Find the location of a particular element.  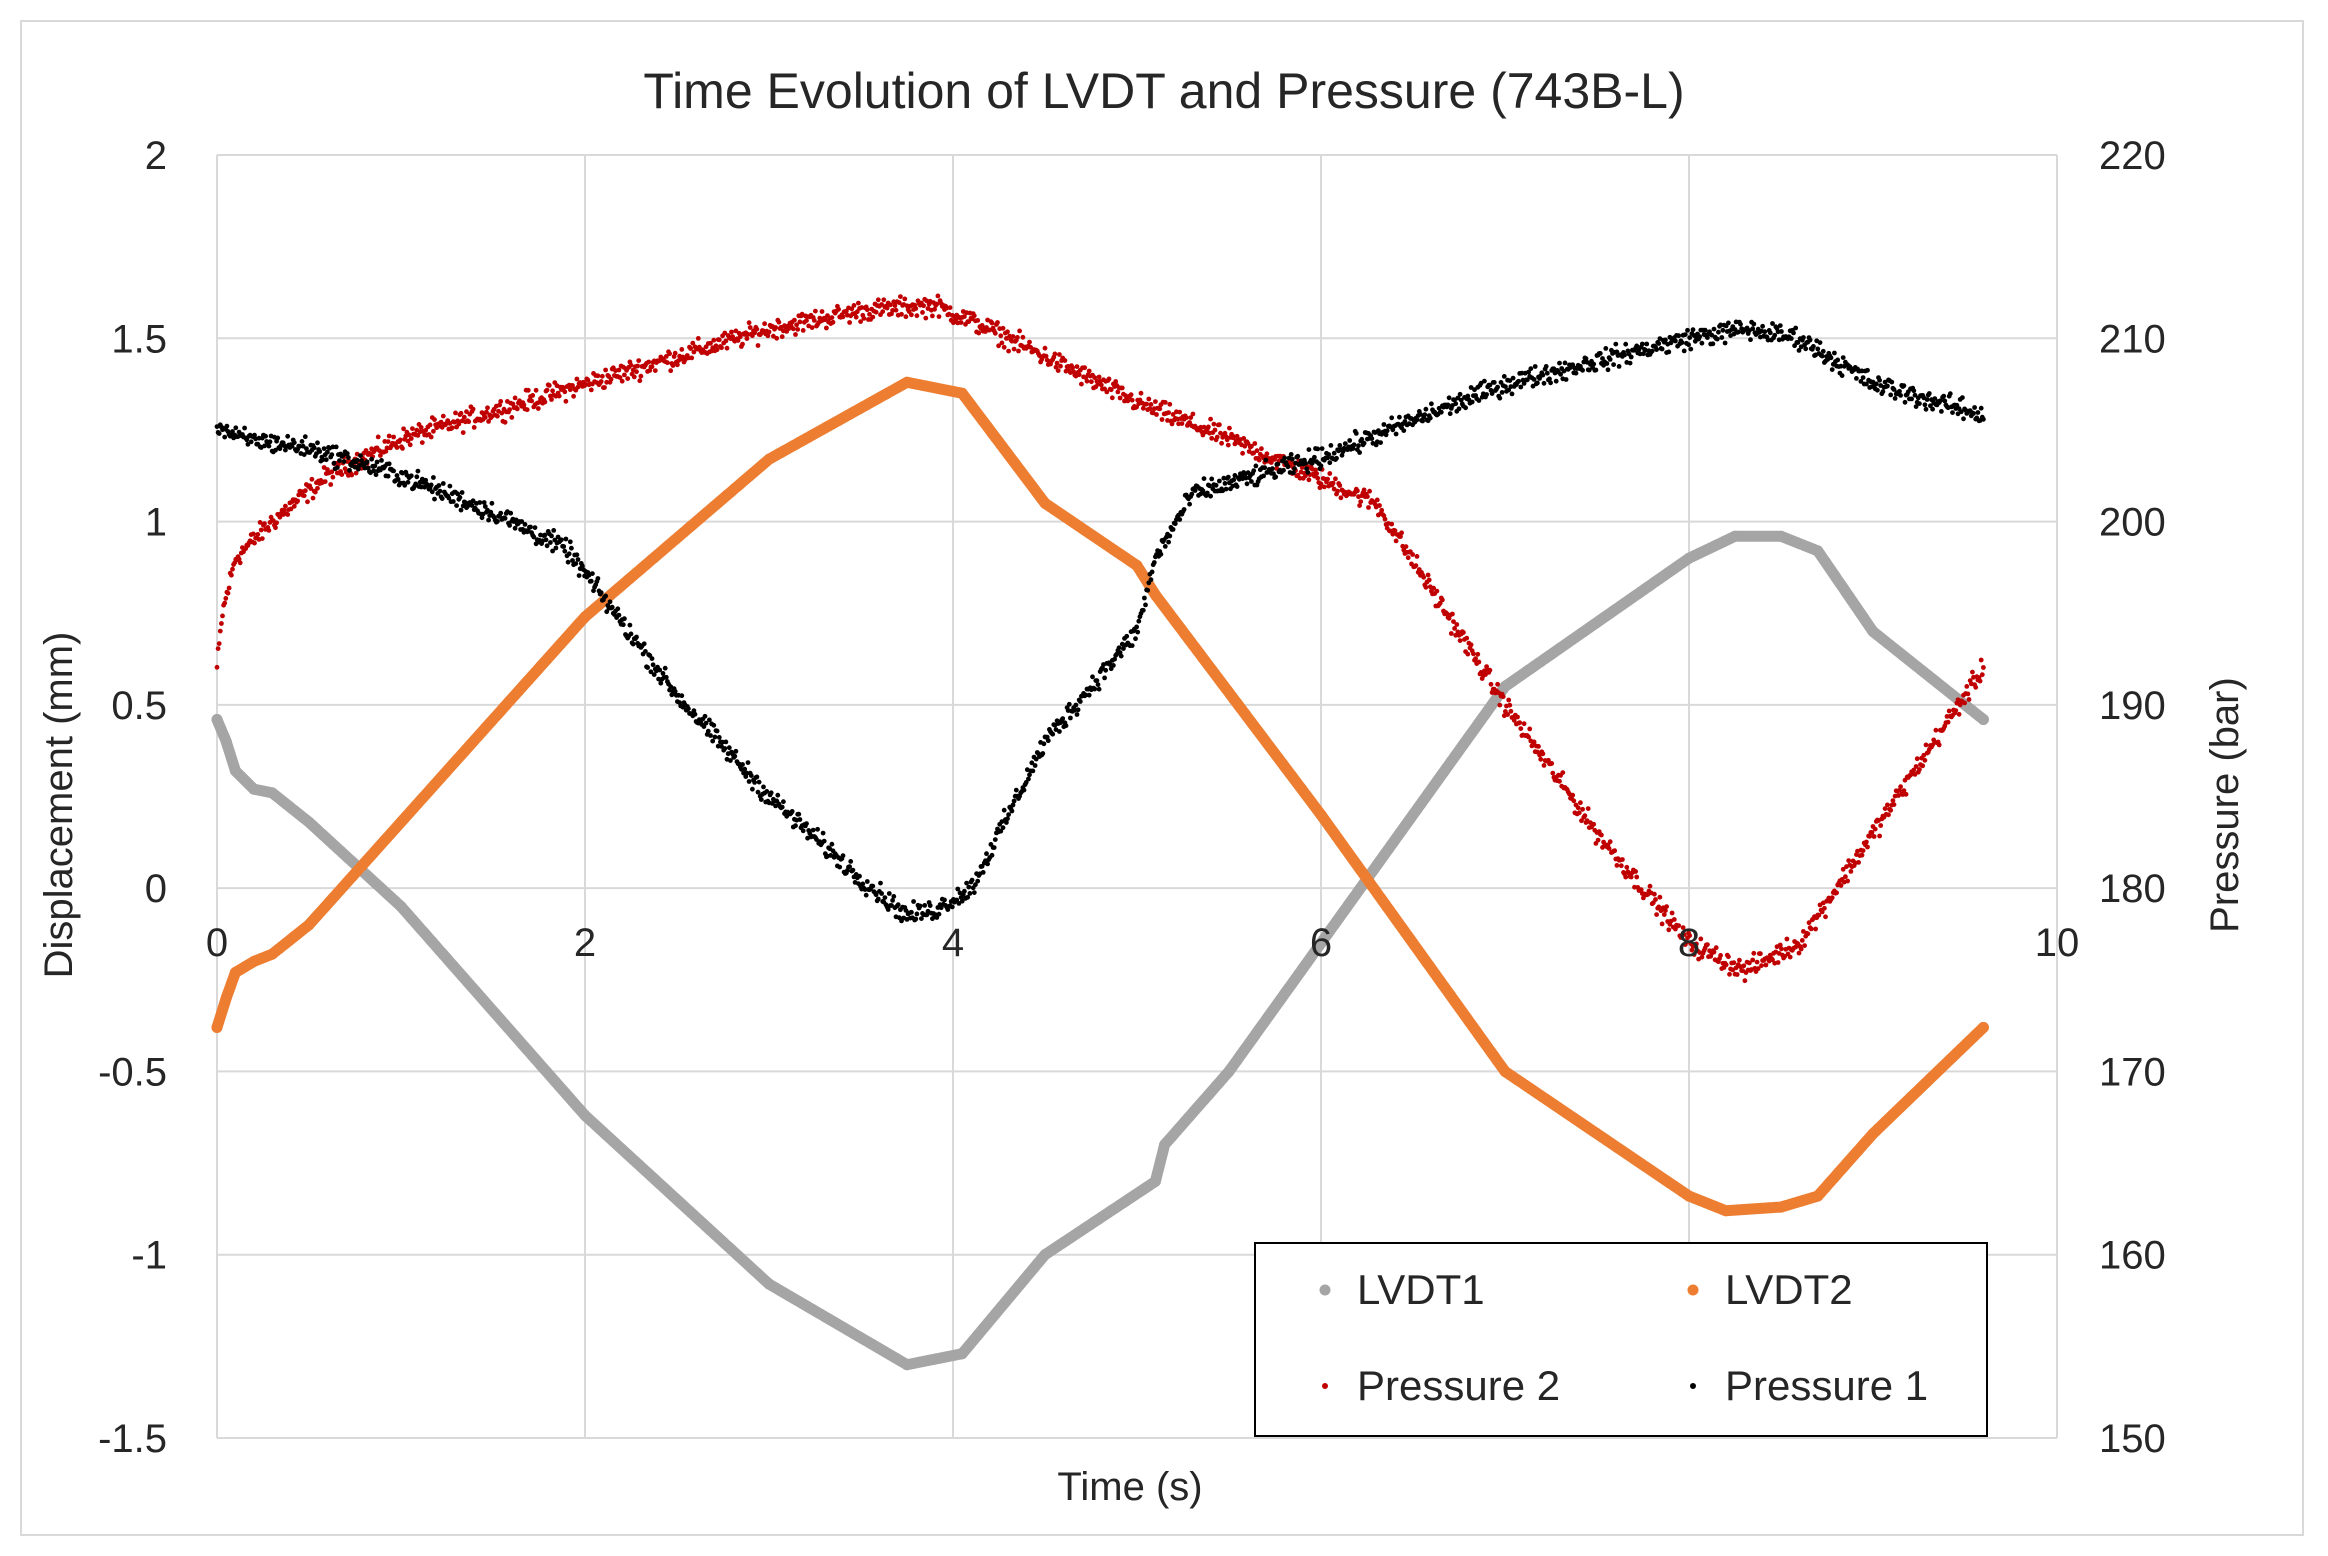

y-right-tick-label: 150 is located at coordinates (2132, 1439).